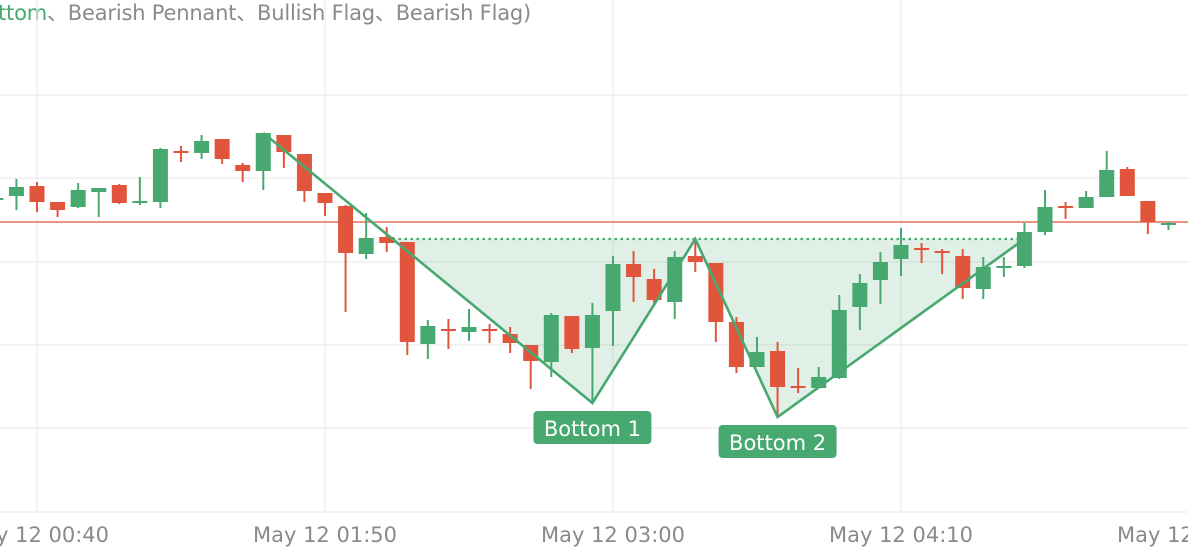  I want to click on x-tick-label: May 12 05:20, so click(1152, 535).